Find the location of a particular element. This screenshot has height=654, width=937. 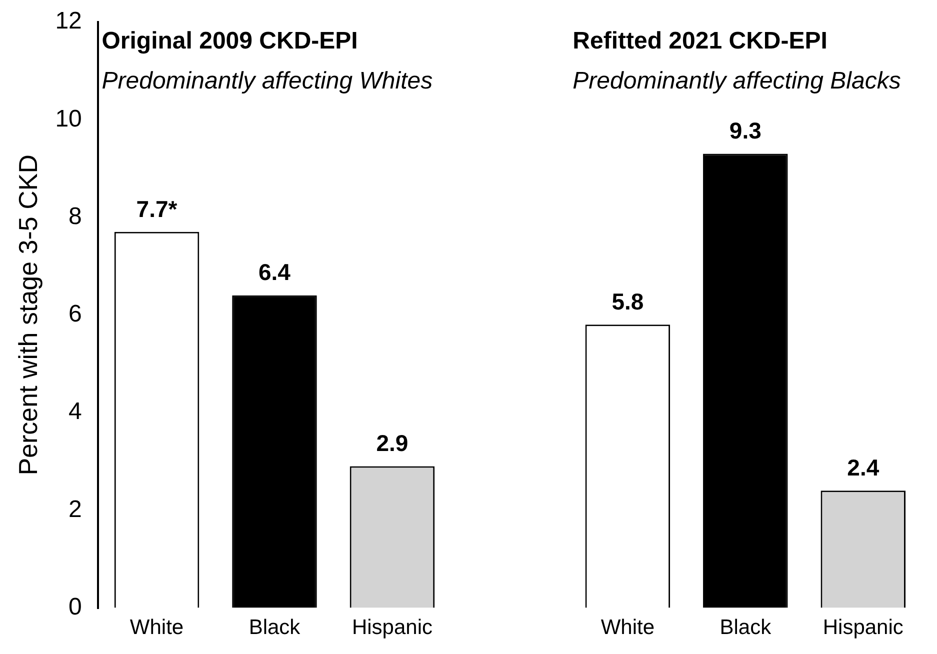

y-axis-title: Percent with stage 3-5 CKD is located at coordinates (27, 315).